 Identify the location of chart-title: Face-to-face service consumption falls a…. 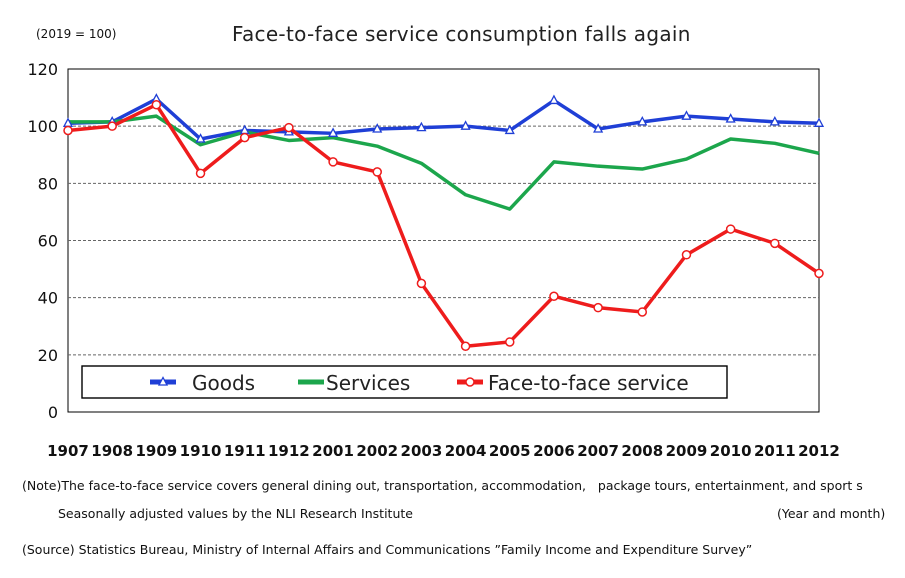
(461, 34).